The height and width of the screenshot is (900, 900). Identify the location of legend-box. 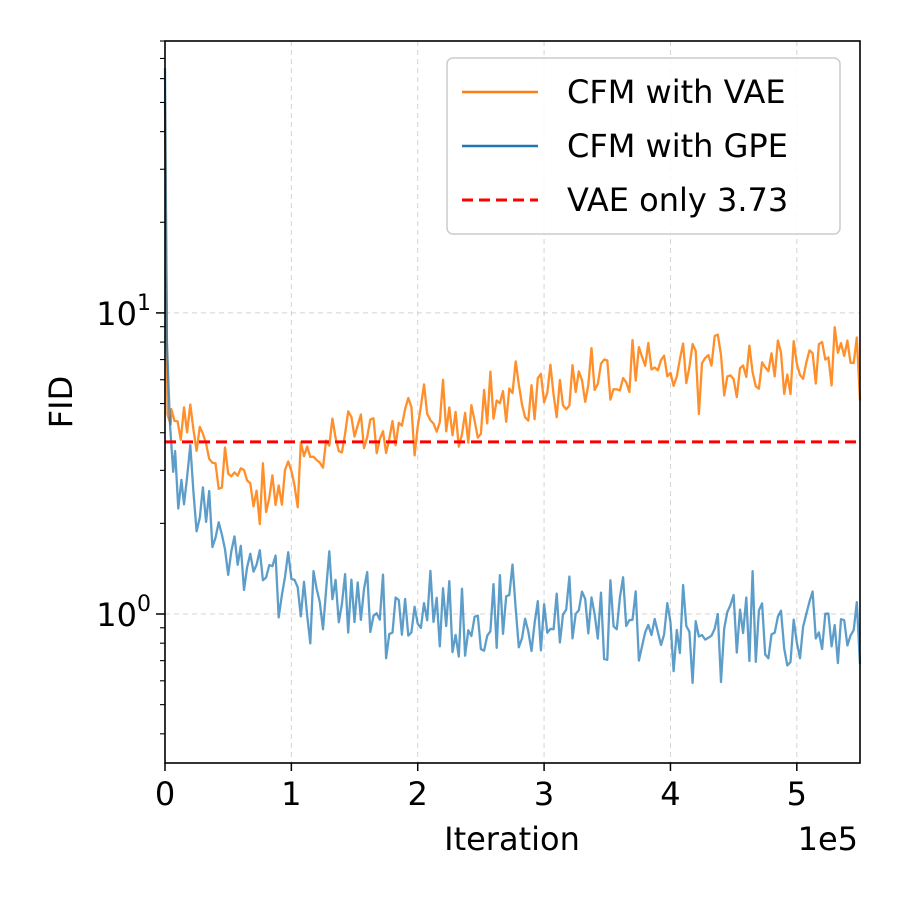
(643, 146).